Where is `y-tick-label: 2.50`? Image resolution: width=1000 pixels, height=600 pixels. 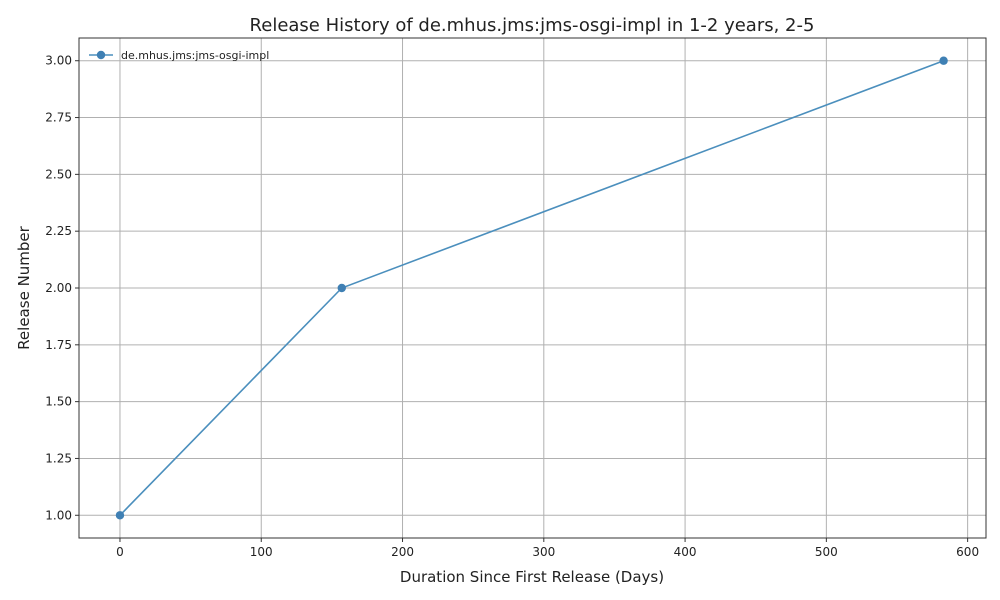
y-tick-label: 2.50 is located at coordinates (58, 174).